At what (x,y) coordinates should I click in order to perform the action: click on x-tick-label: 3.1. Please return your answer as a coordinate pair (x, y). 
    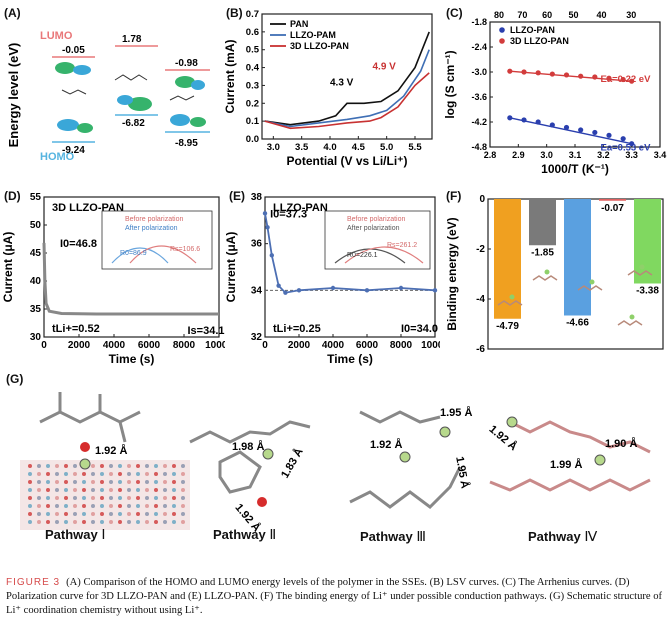
    Looking at the image, I should click on (575, 155).